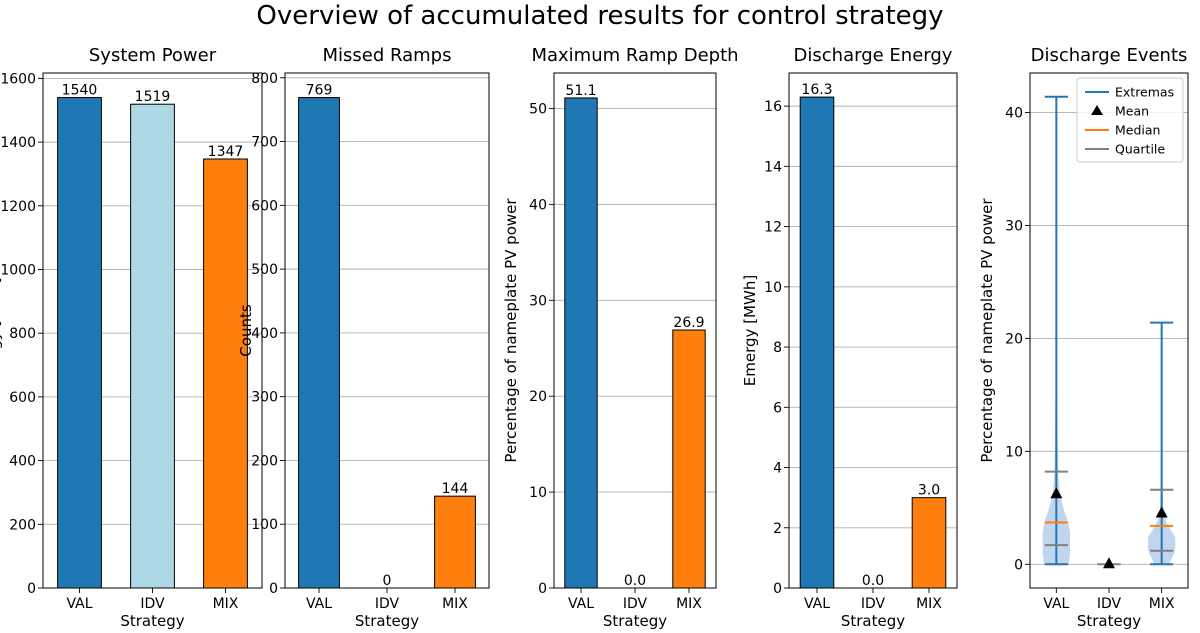  Describe the element at coordinates (777, 408) in the screenshot. I see `y-tick-label: 6` at that location.